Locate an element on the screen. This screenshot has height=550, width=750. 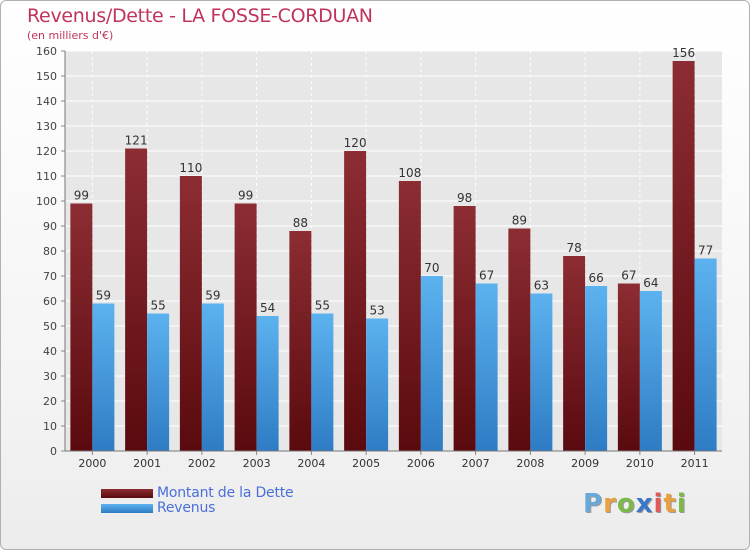
y-tick-label-160: 160 is located at coordinates (46, 51).